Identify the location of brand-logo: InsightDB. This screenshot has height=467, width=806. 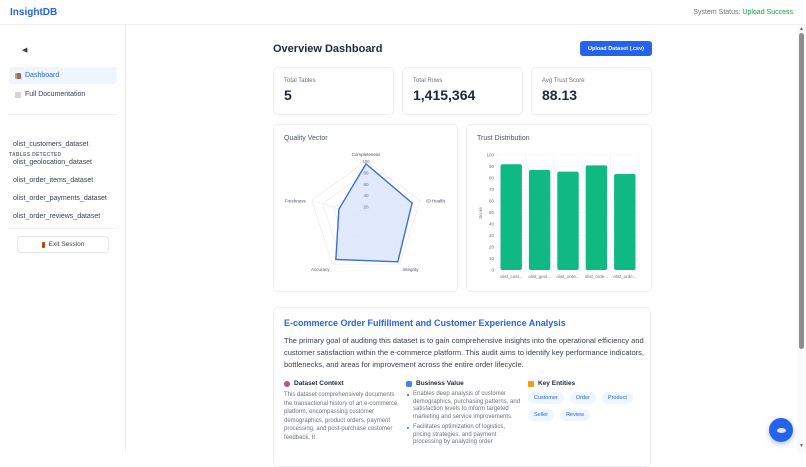
(34, 12).